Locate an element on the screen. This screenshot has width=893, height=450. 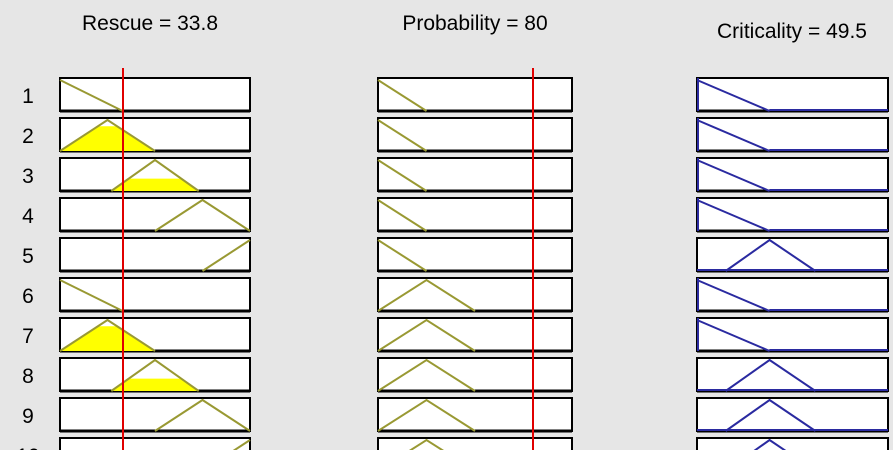
rule-number: 7 is located at coordinates (28, 336).